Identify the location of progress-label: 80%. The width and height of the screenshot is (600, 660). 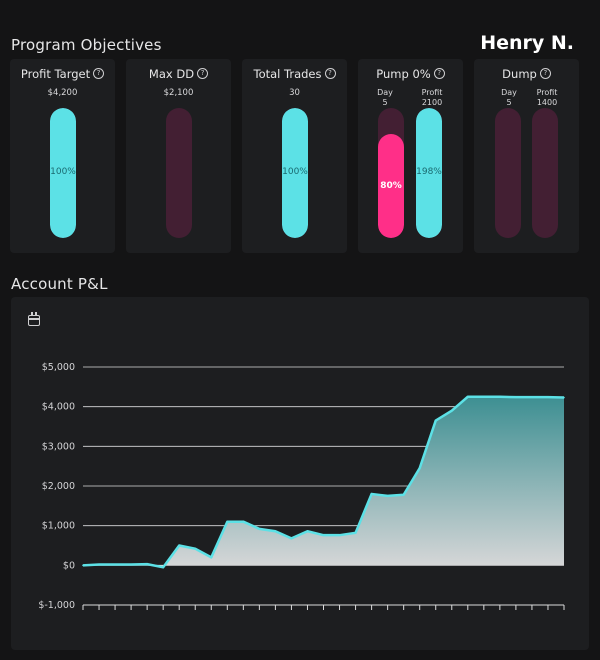
(391, 186).